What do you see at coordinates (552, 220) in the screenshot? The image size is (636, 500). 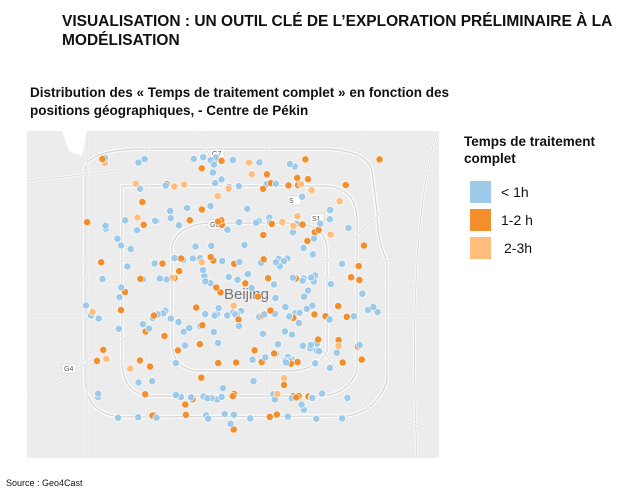 I see `legend-item-1-2h: 1-2 h` at bounding box center [552, 220].